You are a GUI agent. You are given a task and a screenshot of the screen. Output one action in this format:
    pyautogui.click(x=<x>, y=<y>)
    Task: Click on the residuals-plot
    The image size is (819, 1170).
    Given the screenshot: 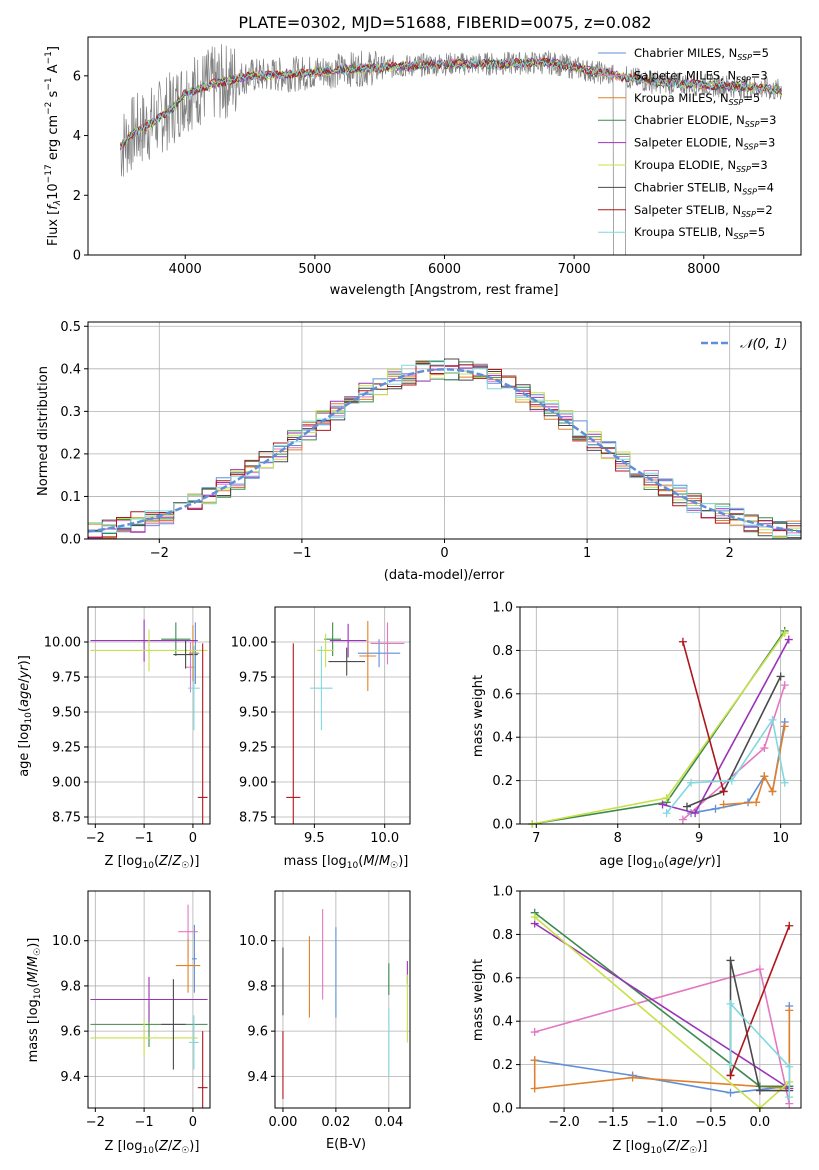 What is the action you would take?
    pyautogui.click(x=444, y=449)
    